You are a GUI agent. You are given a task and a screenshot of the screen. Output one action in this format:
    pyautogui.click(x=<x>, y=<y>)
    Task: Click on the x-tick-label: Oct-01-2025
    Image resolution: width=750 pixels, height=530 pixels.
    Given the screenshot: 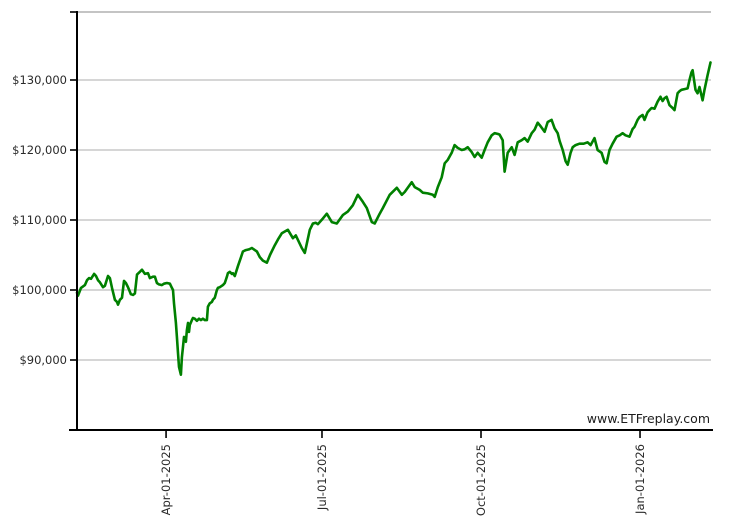 What is the action you would take?
    pyautogui.click(x=481, y=480)
    